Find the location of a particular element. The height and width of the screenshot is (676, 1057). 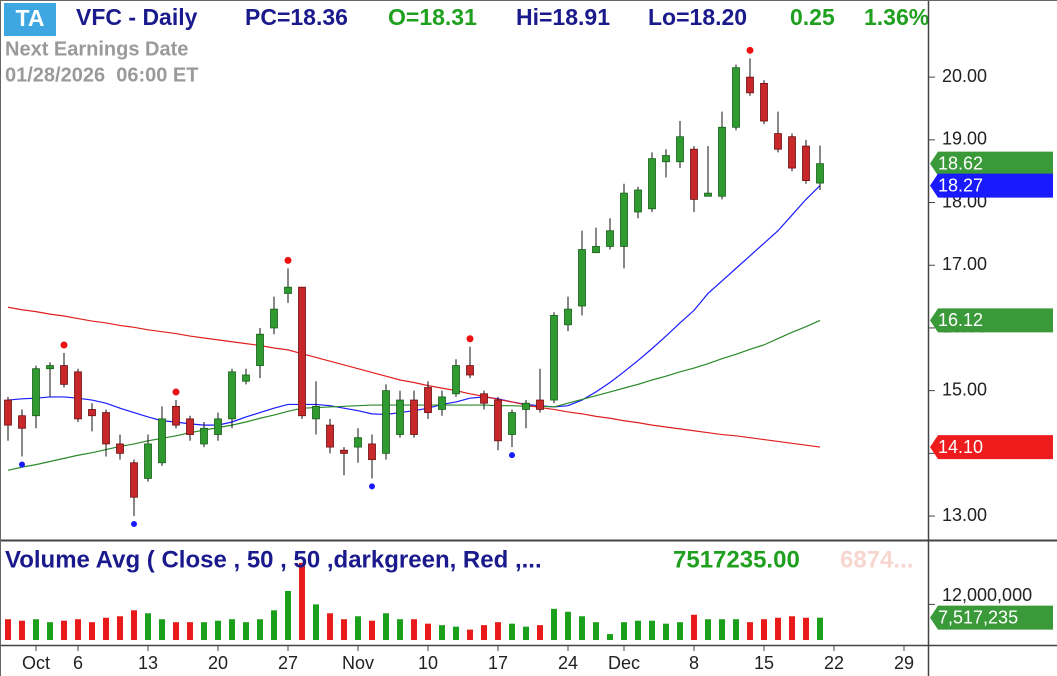

price-tag-label: 14.10 is located at coordinates (960, 447).